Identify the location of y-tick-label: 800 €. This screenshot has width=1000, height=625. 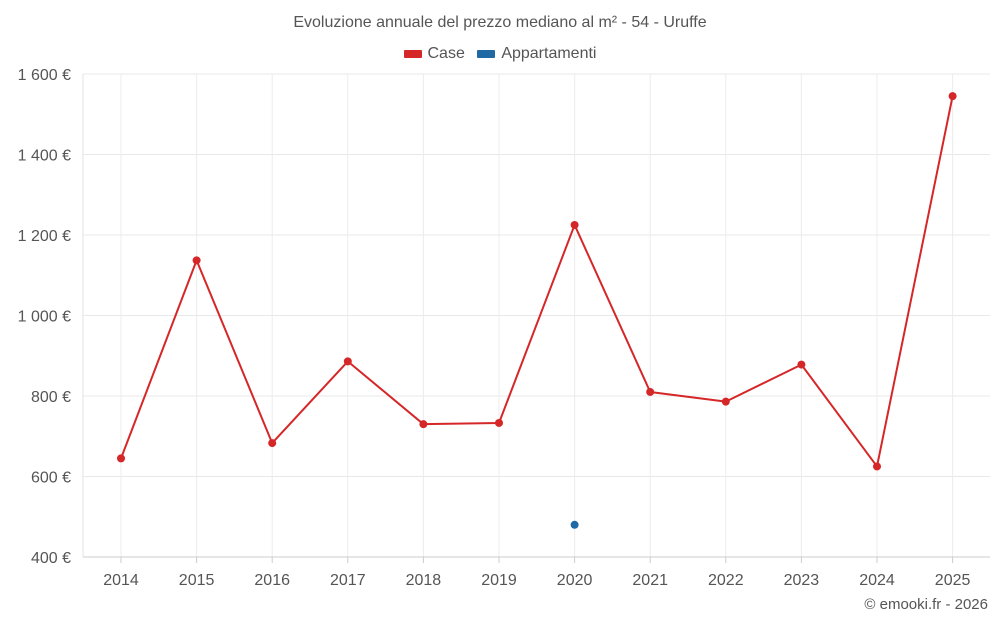
(51, 397).